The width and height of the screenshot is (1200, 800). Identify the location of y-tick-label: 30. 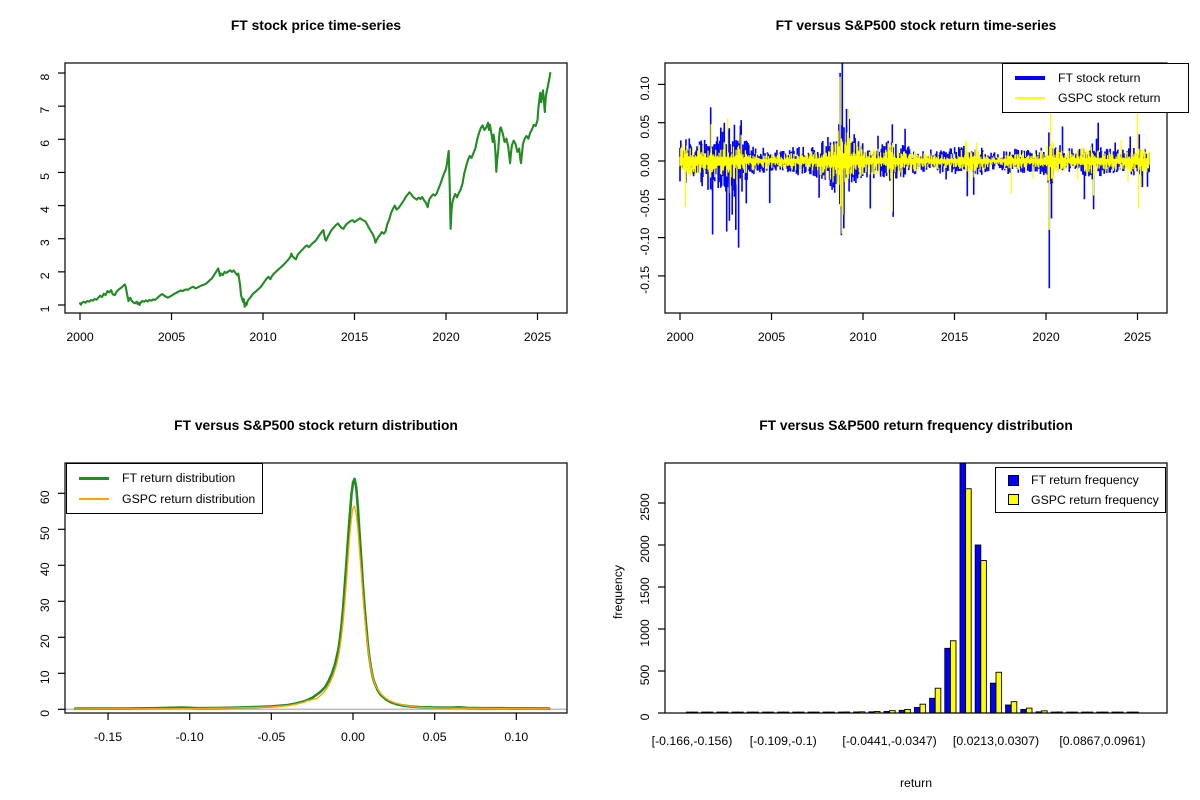
(45, 605).